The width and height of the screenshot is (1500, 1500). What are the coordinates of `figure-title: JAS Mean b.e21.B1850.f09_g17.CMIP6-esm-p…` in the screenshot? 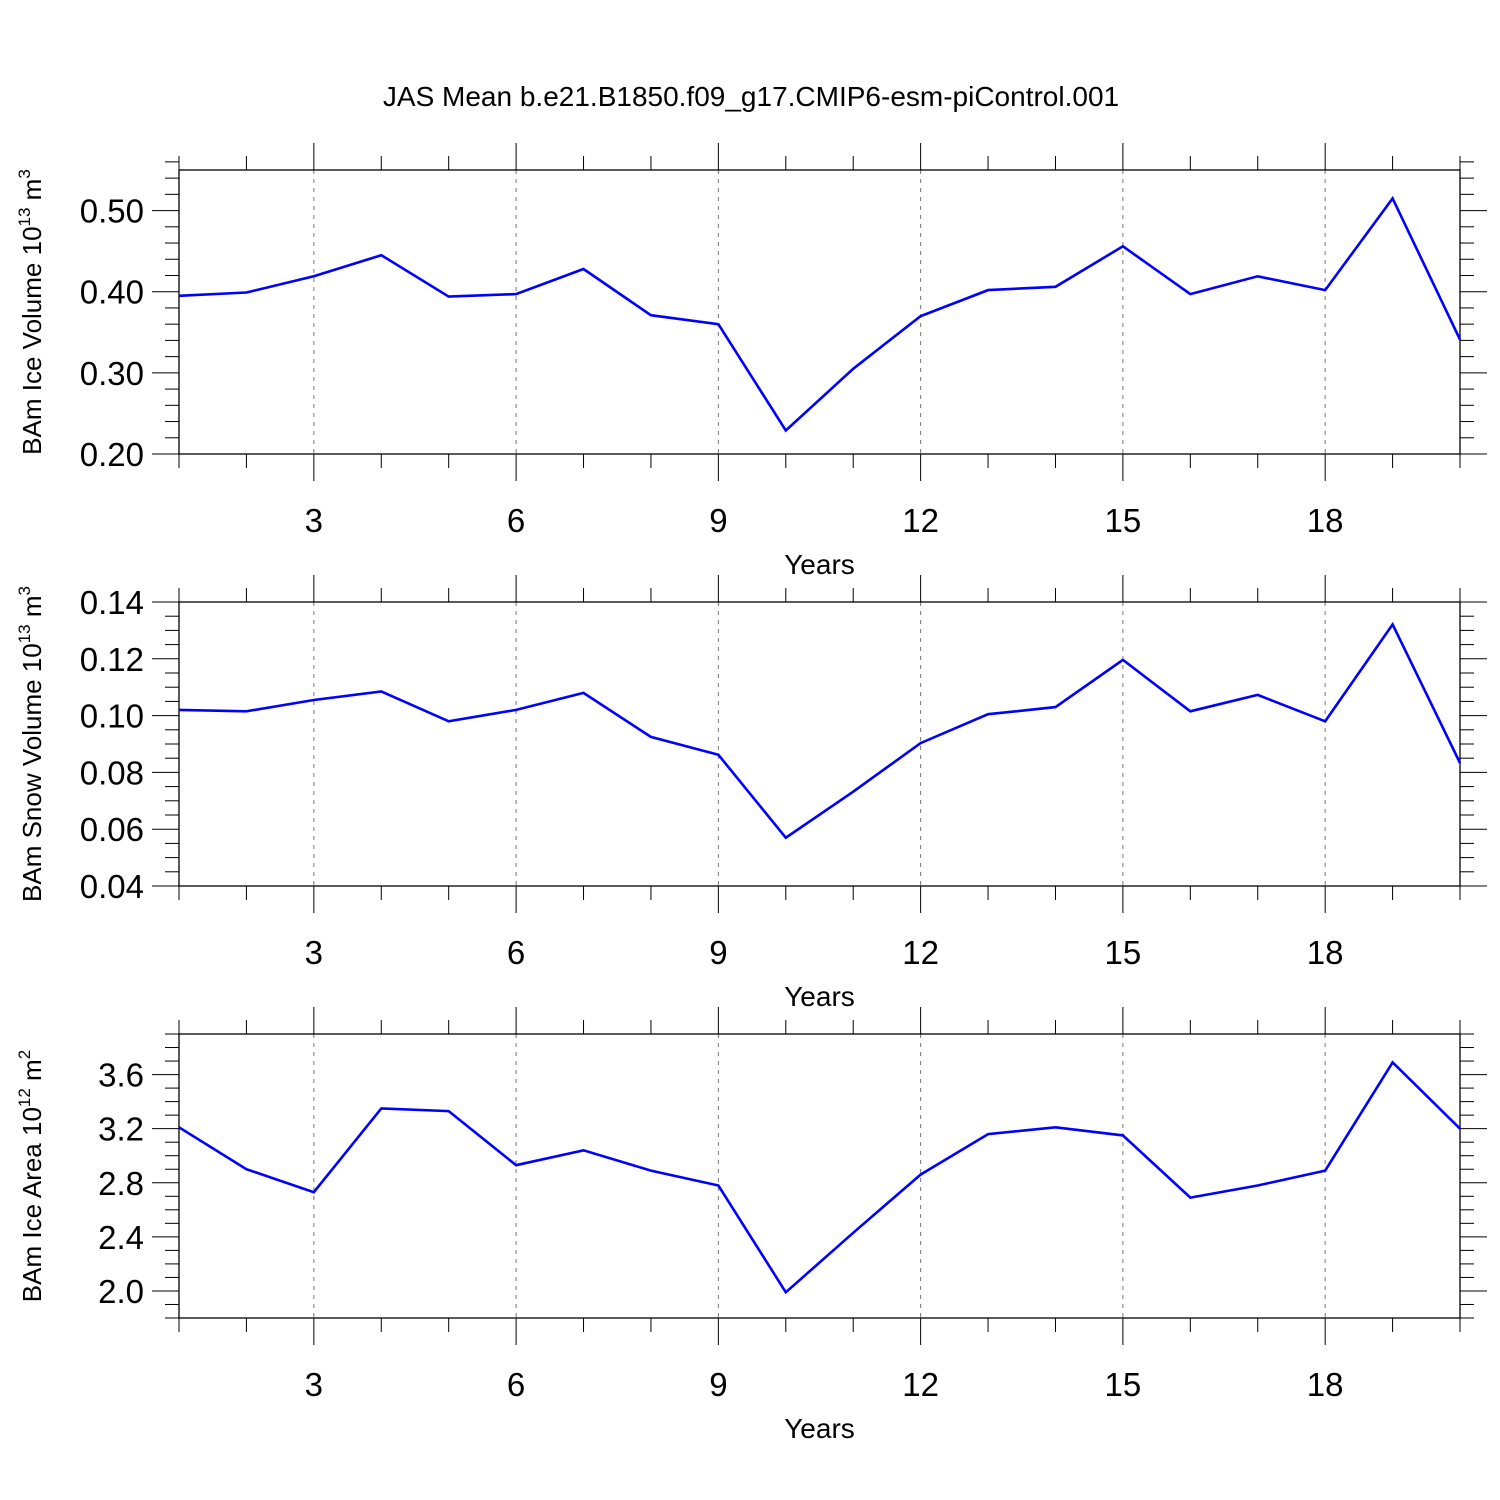 It's located at (751, 96).